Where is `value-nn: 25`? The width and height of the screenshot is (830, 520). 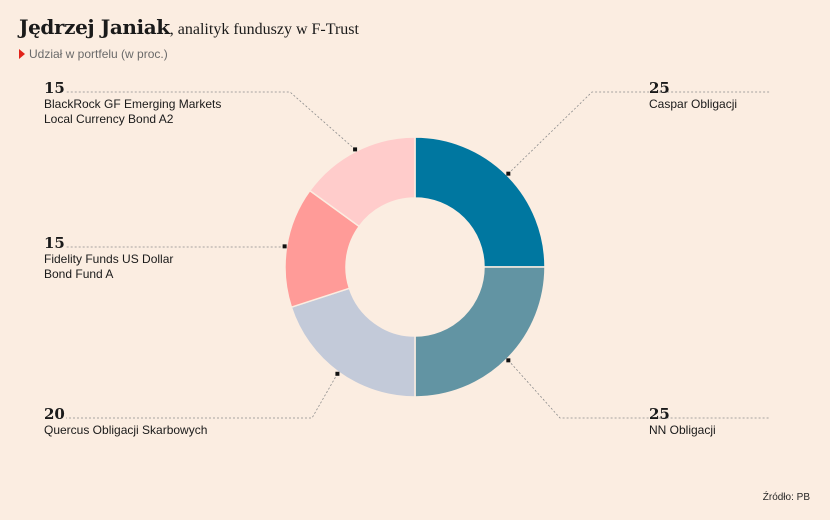
value-nn: 25 is located at coordinates (659, 414).